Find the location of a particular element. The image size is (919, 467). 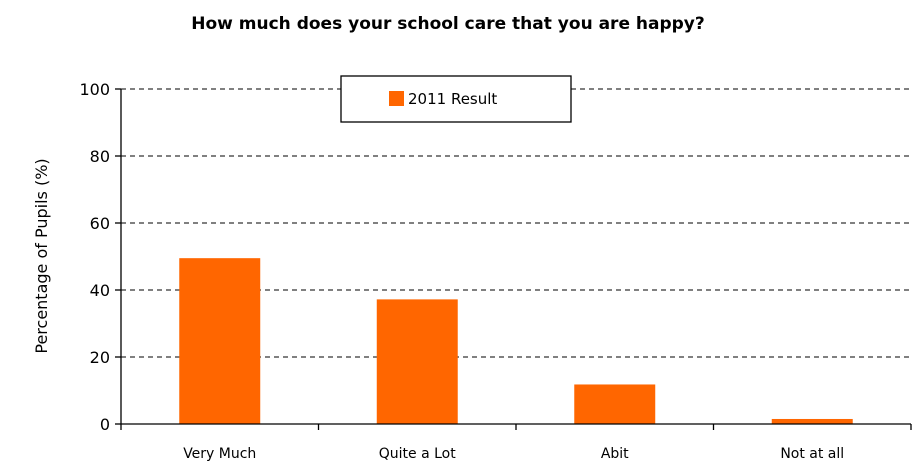

legend-swatch is located at coordinates (396, 98).